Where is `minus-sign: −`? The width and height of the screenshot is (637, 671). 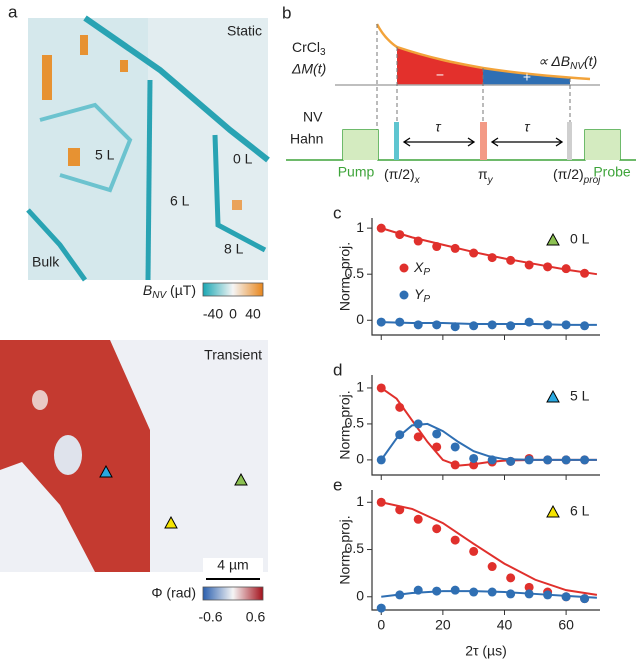 minus-sign: − is located at coordinates (440, 75).